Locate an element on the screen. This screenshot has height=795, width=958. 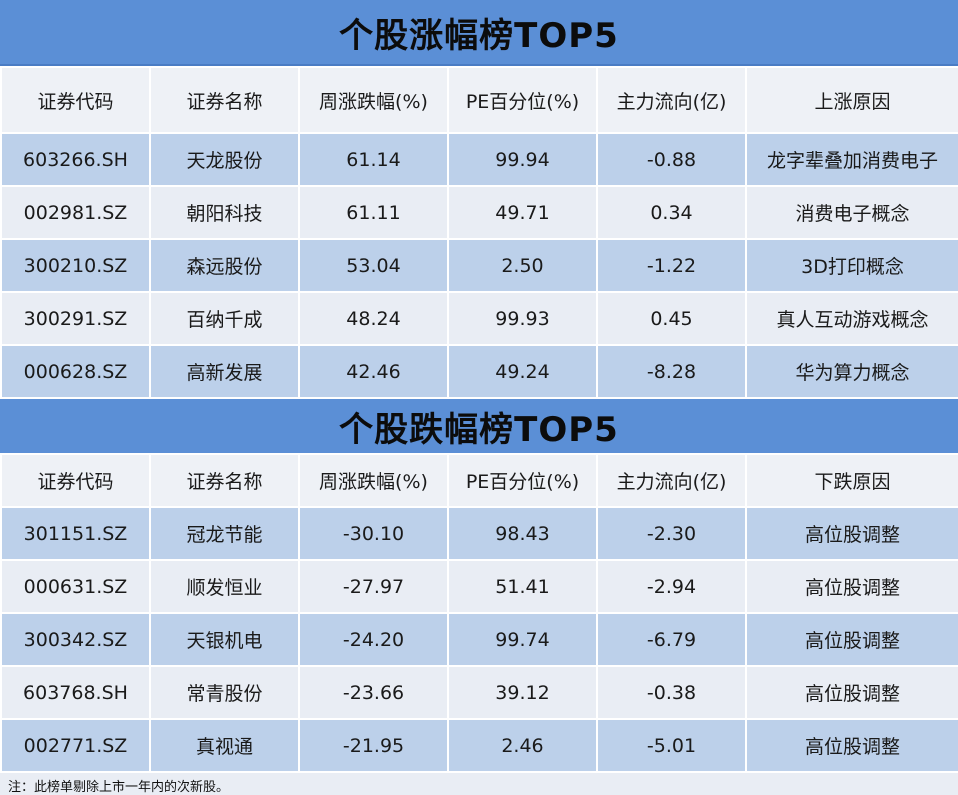
cell-code: 300291.SZ is located at coordinates (75, 318).